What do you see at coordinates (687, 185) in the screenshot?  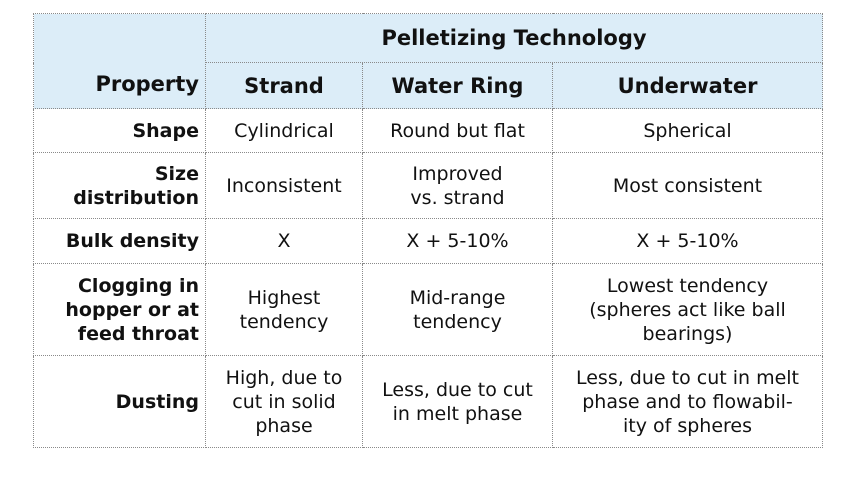 I see `cell-underwater: Most consistent` at bounding box center [687, 185].